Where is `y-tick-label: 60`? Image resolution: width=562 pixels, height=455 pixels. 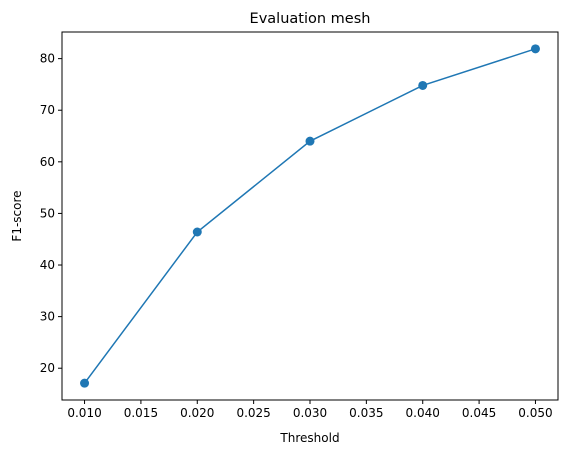
y-tick-label: 60 is located at coordinates (47, 162).